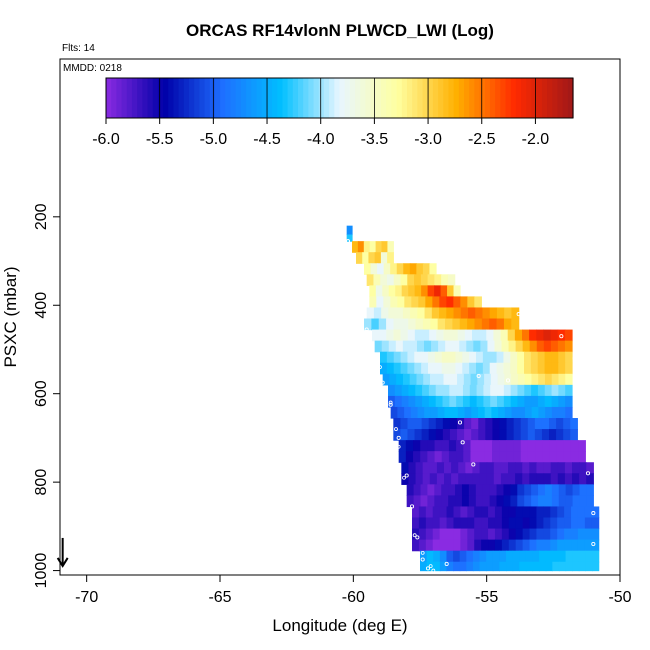 The image size is (650, 650). Describe the element at coordinates (41, 305) in the screenshot. I see `y-tick-label: 400` at that location.